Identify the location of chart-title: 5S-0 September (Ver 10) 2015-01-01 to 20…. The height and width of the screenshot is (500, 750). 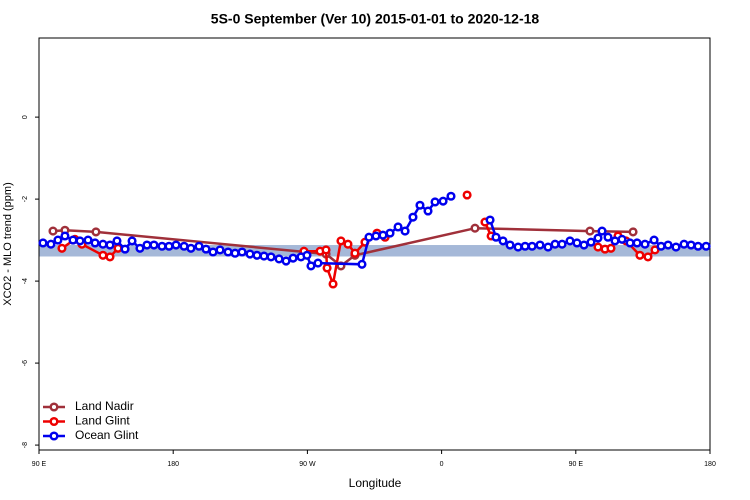
(375, 19).